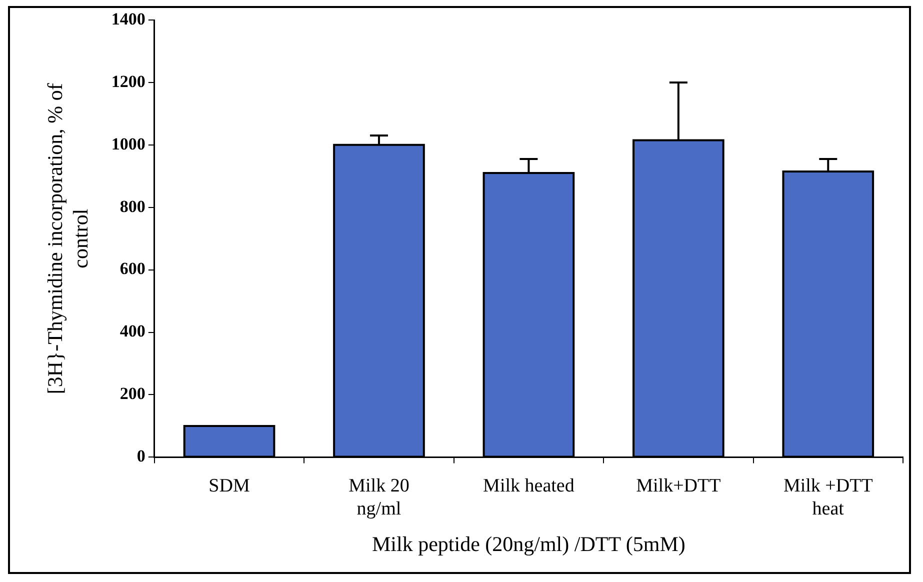 This screenshot has height=582, width=923. Describe the element at coordinates (128, 18) in the screenshot. I see `y-tick-label: 1400` at that location.